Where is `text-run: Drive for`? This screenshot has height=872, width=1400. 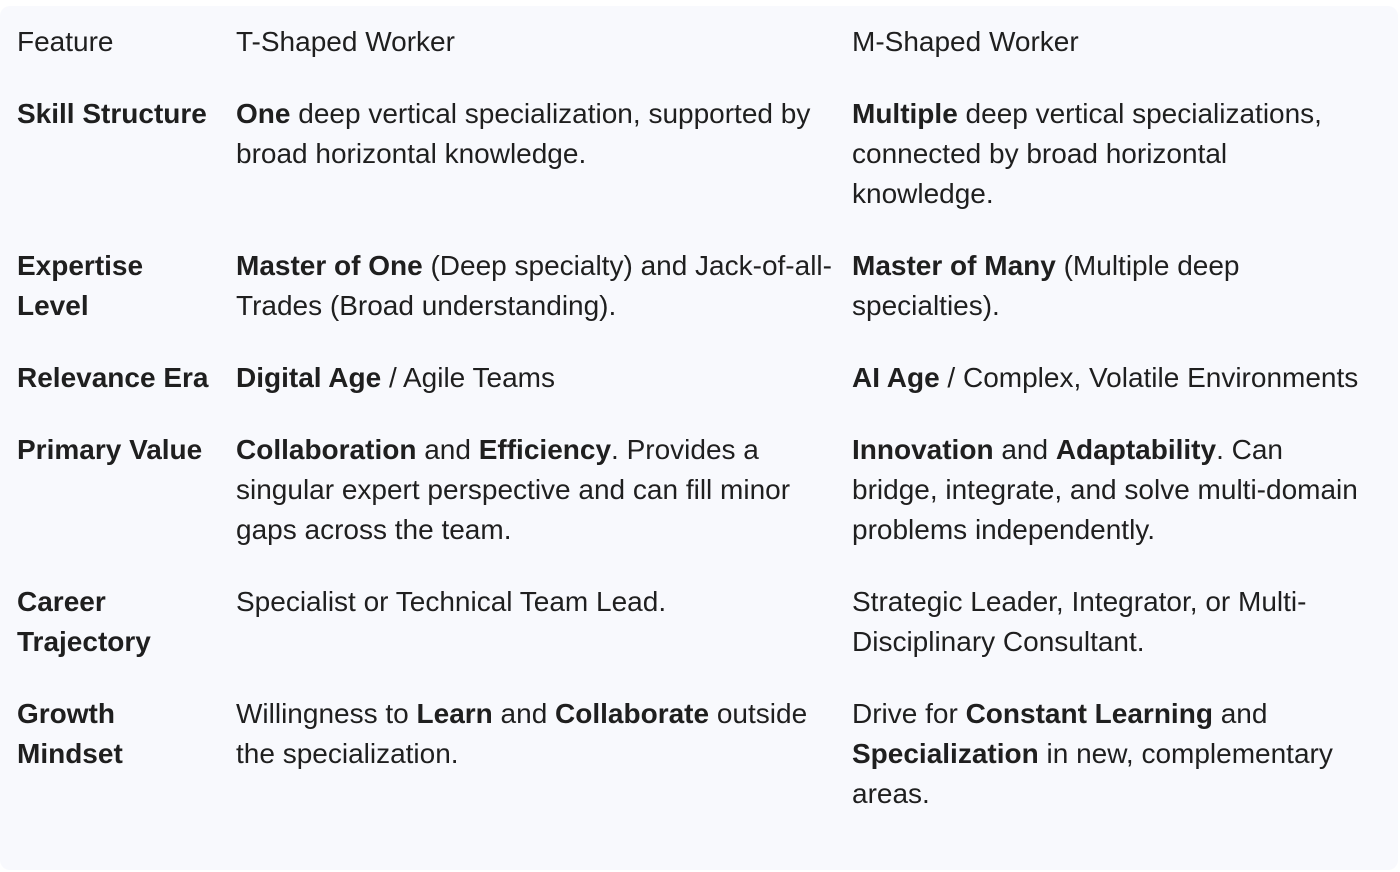
text-run: Drive for is located at coordinates (909, 713).